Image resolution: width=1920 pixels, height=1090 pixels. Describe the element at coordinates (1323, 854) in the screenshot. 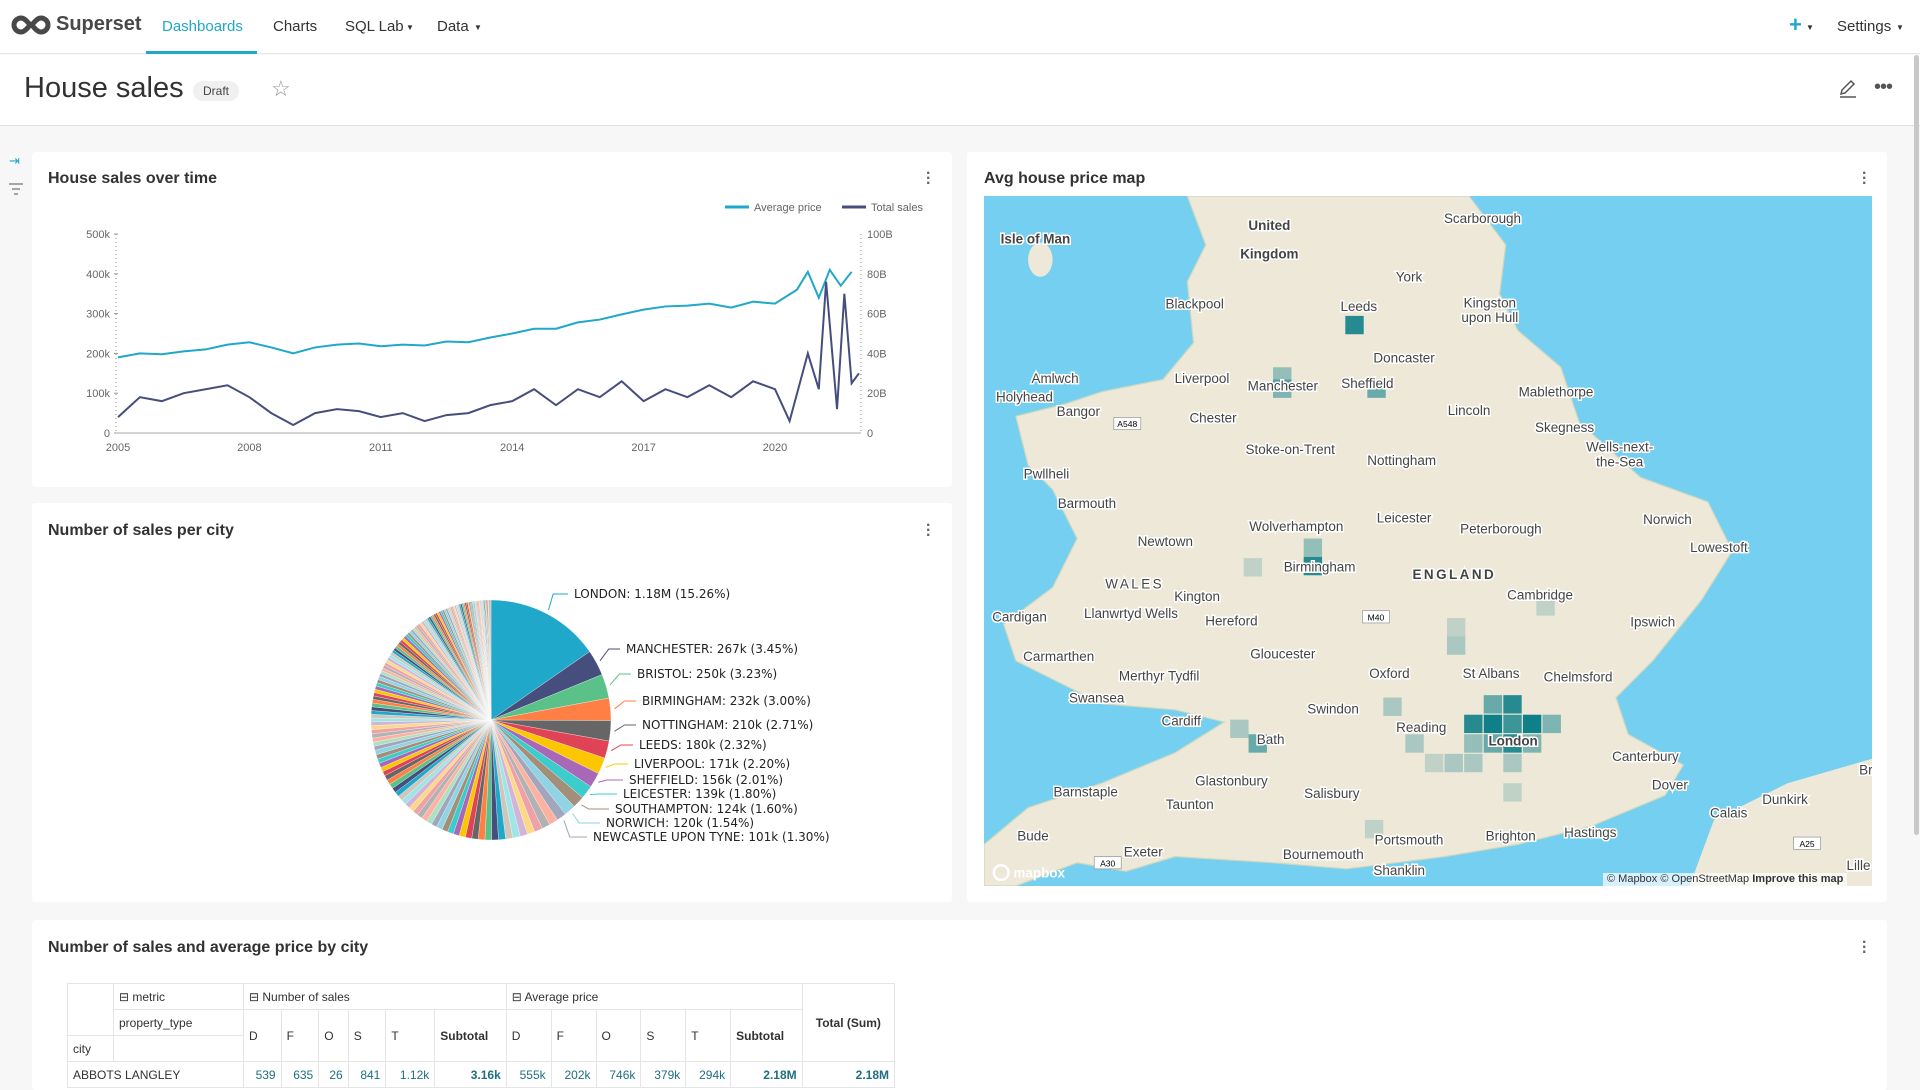

I see `map-place-label: Bournemouth` at that location.